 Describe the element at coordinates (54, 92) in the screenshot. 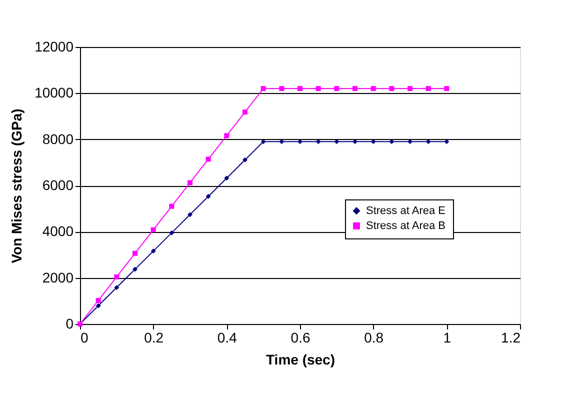

I see `y-tick-label: 10000` at that location.